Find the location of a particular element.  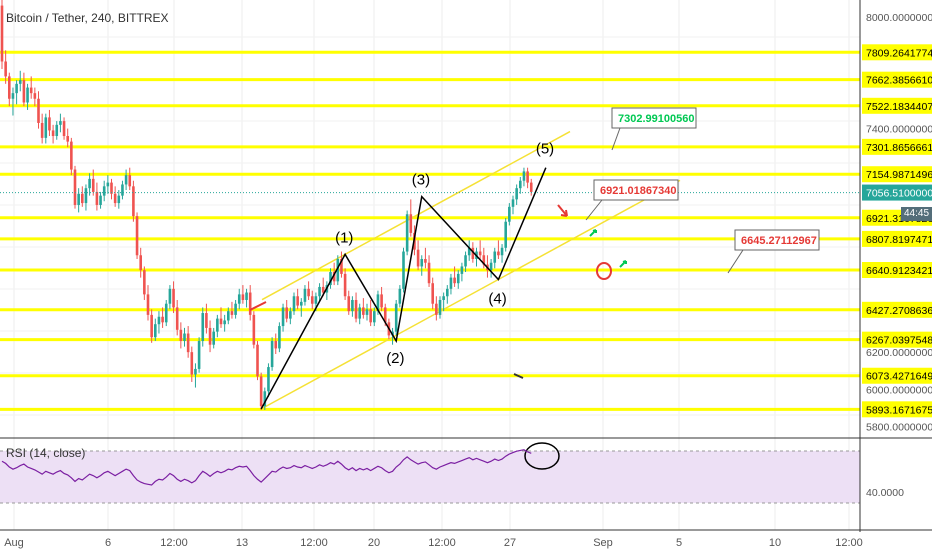

callout-text: 6645.27112967 is located at coordinates (779, 241).